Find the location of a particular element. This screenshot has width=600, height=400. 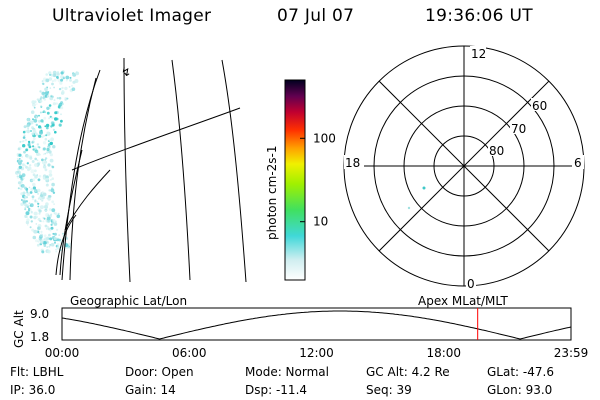

altitude-plot-frame is located at coordinates (316, 324).